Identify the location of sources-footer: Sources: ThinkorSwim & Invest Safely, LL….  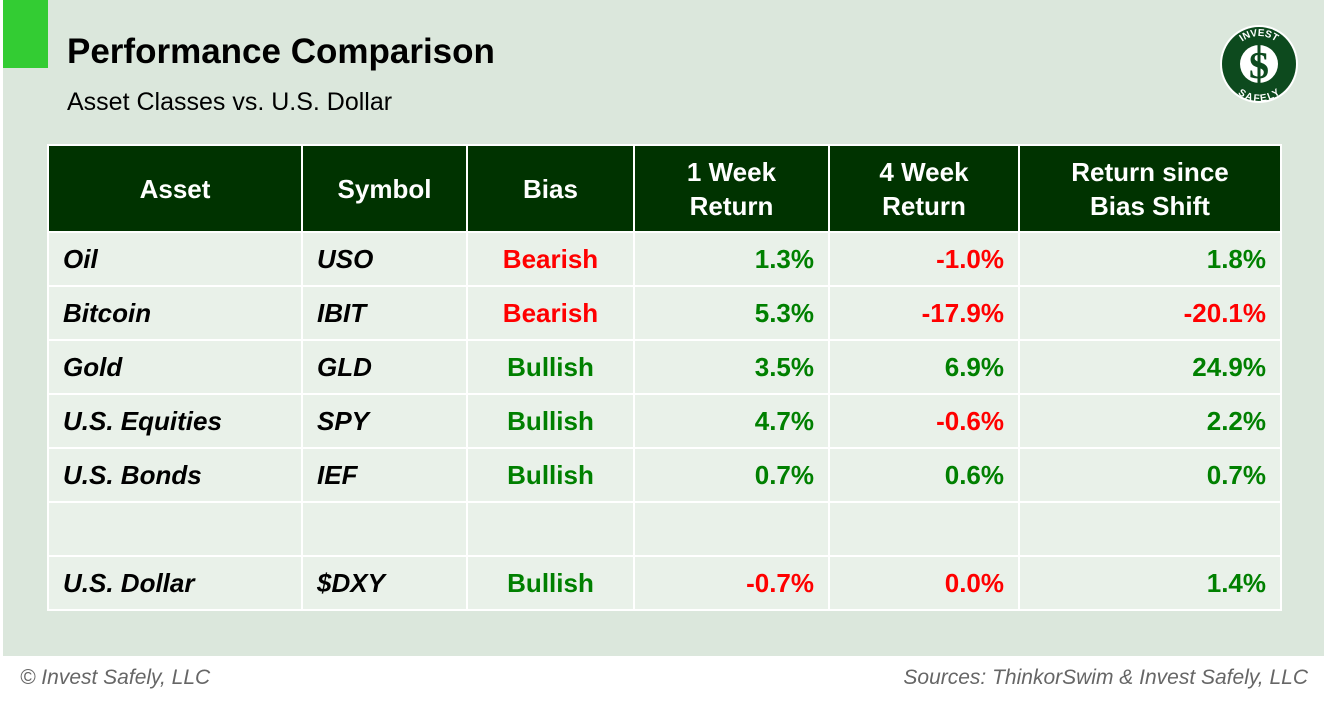
(1105, 677).